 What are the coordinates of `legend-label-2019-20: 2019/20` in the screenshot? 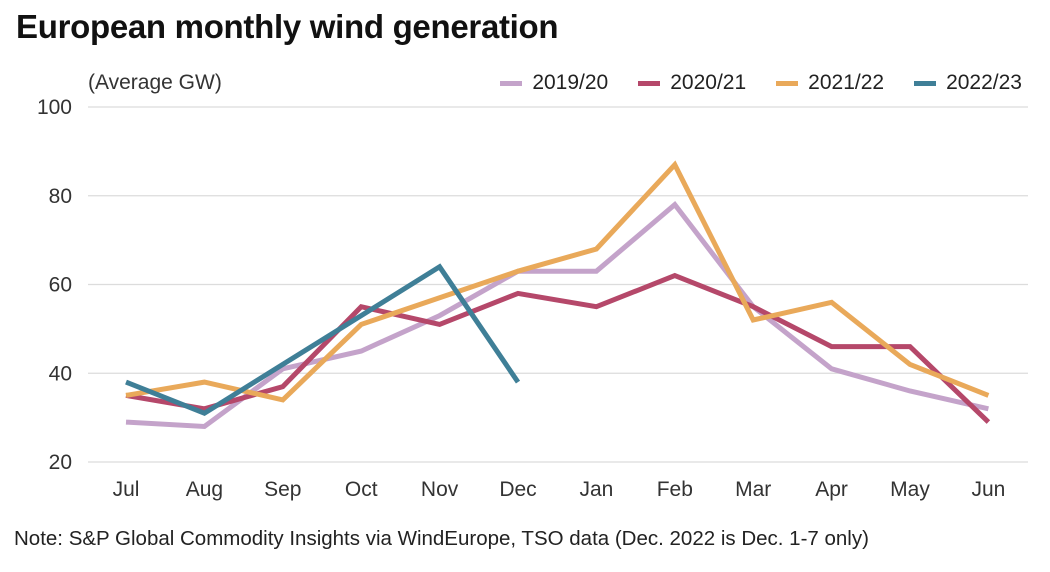 It's located at (570, 82).